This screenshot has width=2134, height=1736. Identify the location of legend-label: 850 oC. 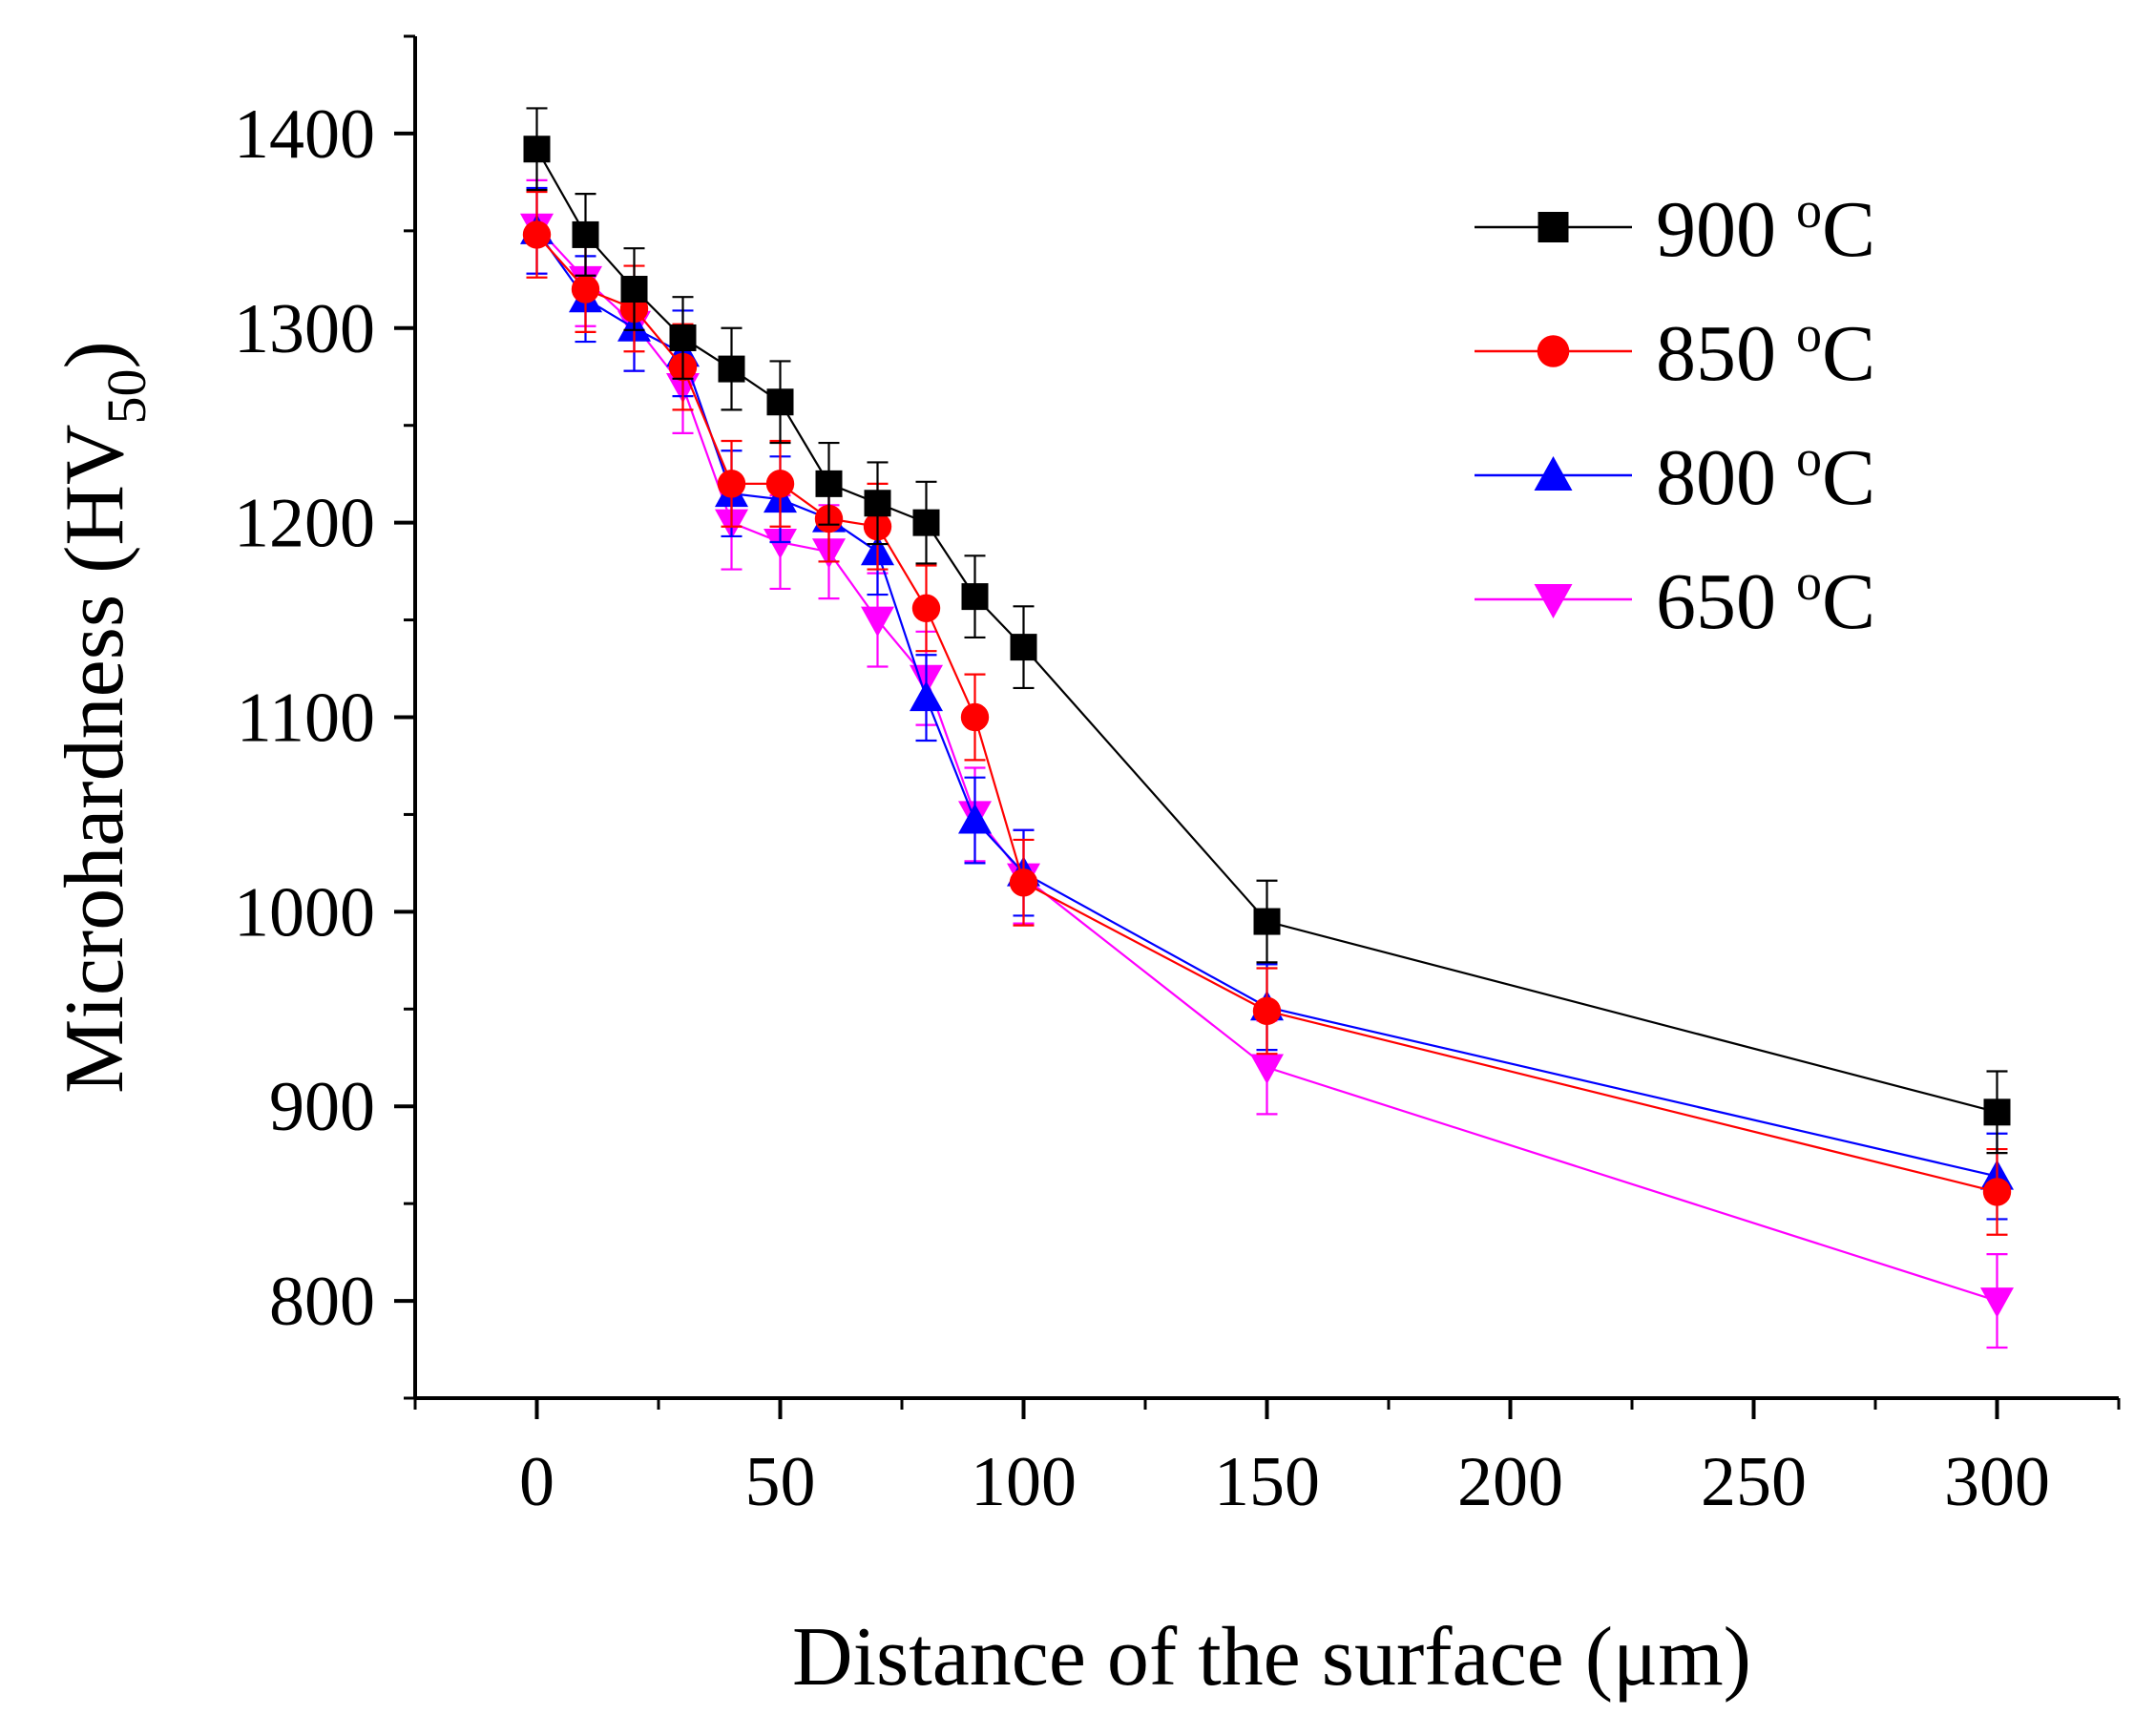
(1765, 351).